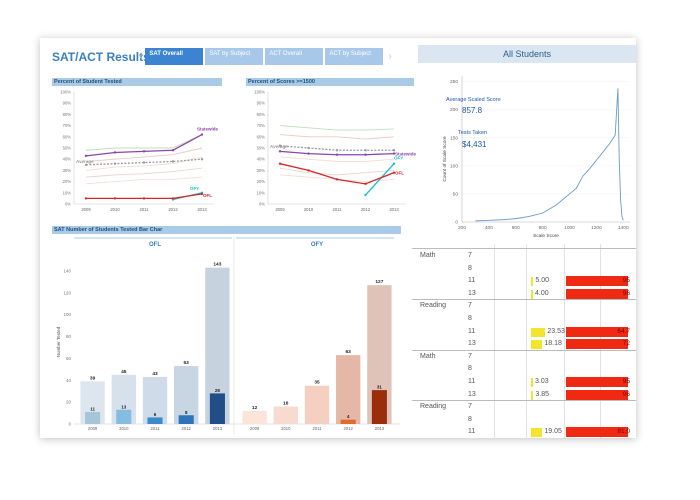  What do you see at coordinates (527, 54) in the screenshot?
I see `all-students-title: All Students` at bounding box center [527, 54].